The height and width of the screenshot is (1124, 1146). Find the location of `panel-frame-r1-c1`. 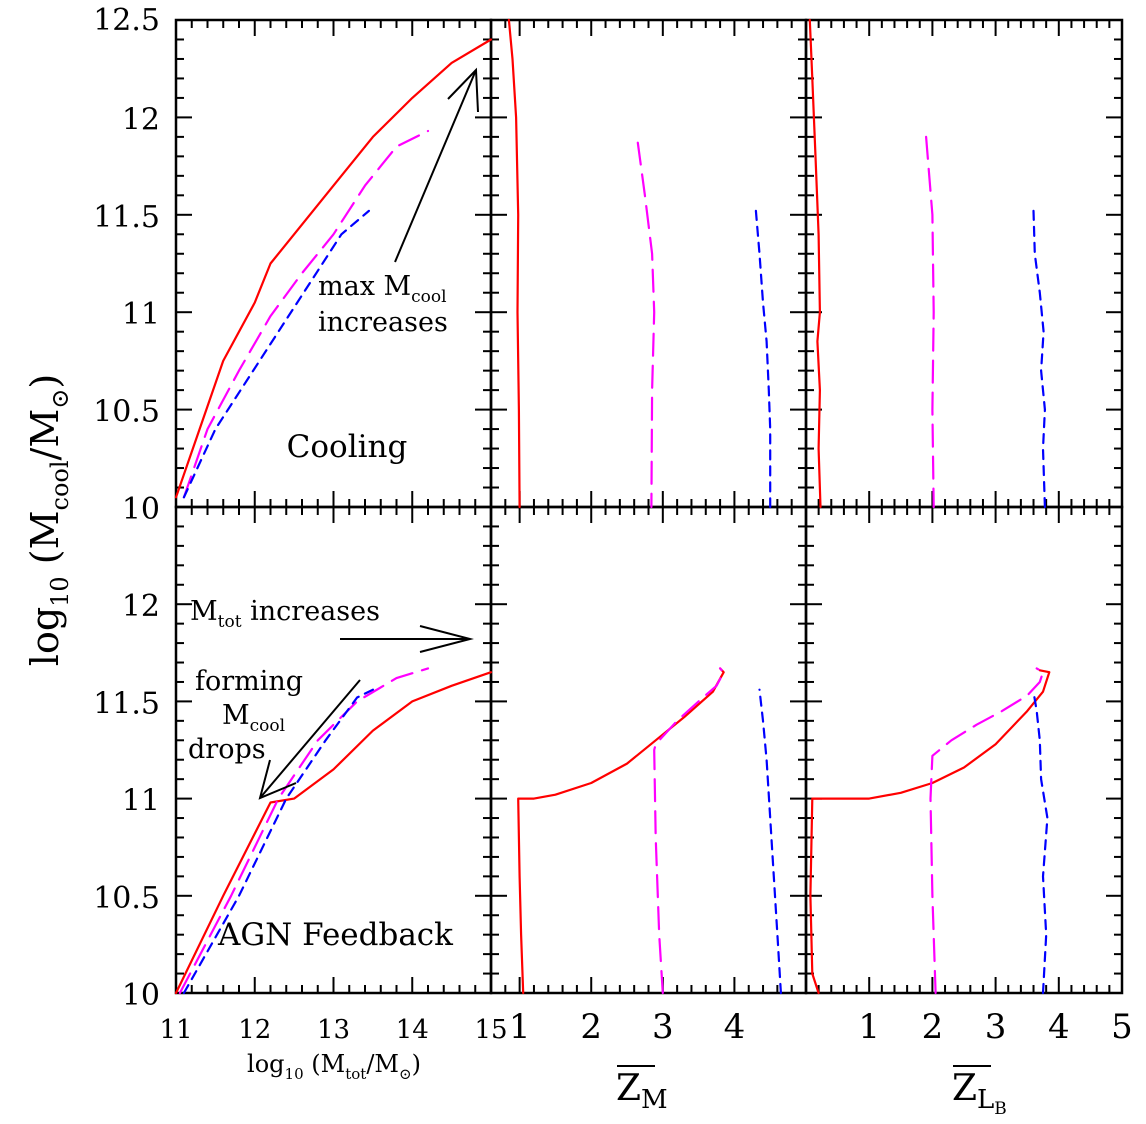

panel-frame-r1-c1 is located at coordinates (648, 750).